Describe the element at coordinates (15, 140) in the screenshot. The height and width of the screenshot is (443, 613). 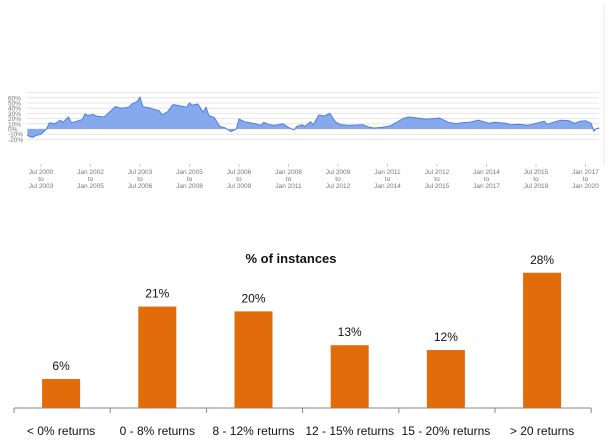
I see `y-tick-label: -20%` at that location.